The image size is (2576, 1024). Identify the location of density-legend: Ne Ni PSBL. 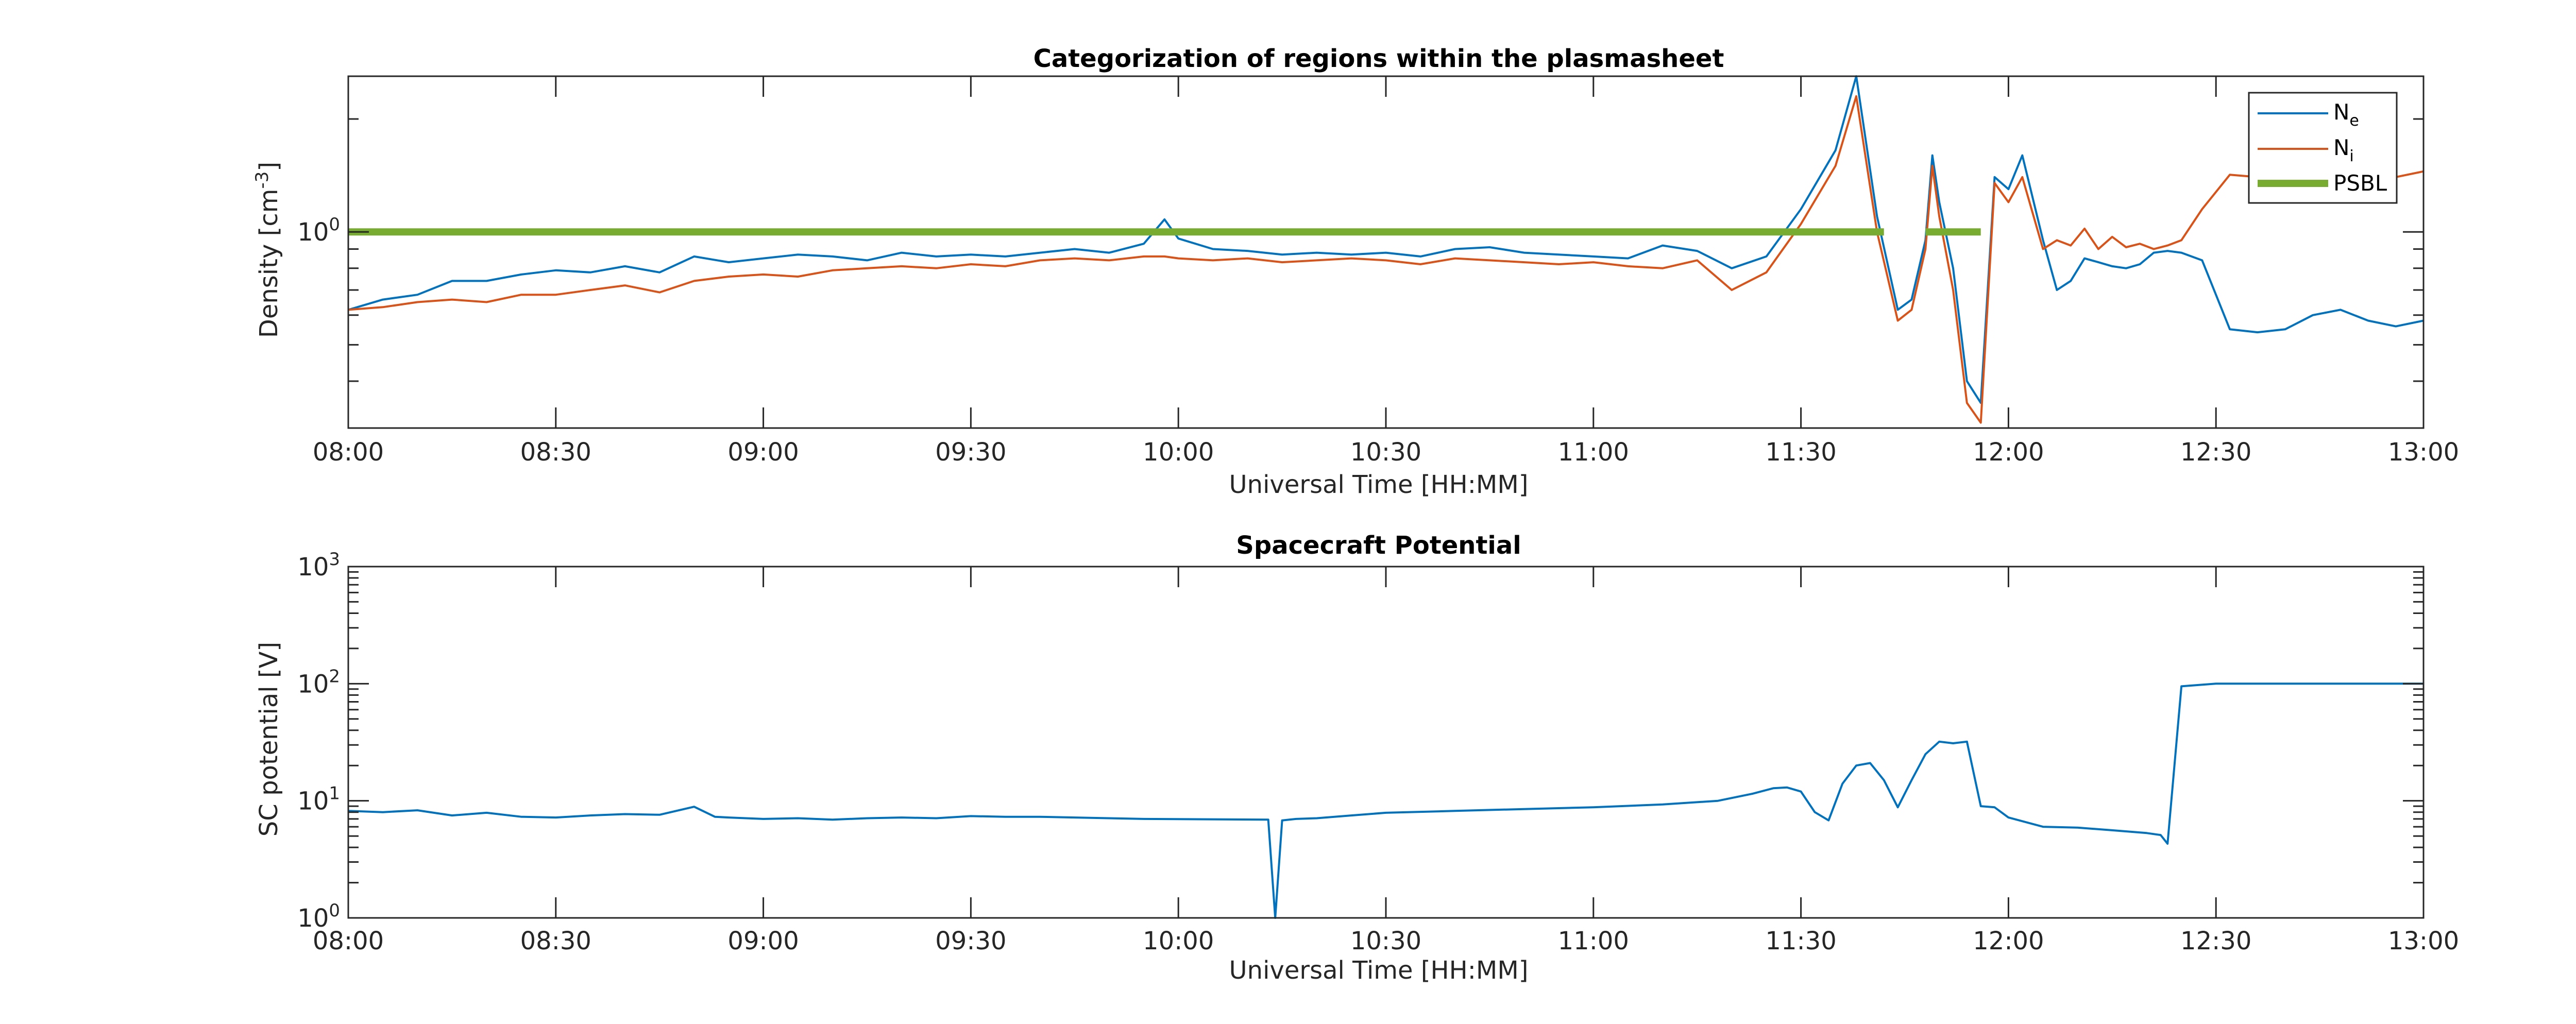
(2323, 148).